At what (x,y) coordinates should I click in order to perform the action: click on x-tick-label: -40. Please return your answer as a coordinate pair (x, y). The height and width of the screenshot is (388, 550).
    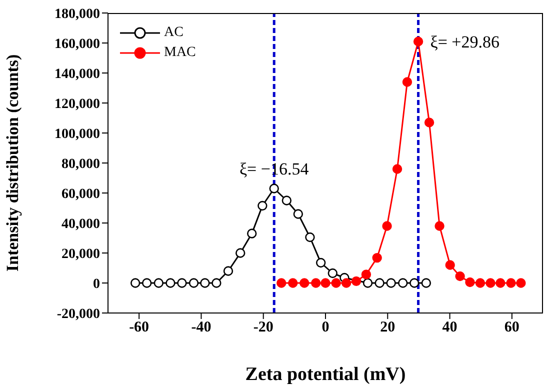
    Looking at the image, I should click on (201, 328).